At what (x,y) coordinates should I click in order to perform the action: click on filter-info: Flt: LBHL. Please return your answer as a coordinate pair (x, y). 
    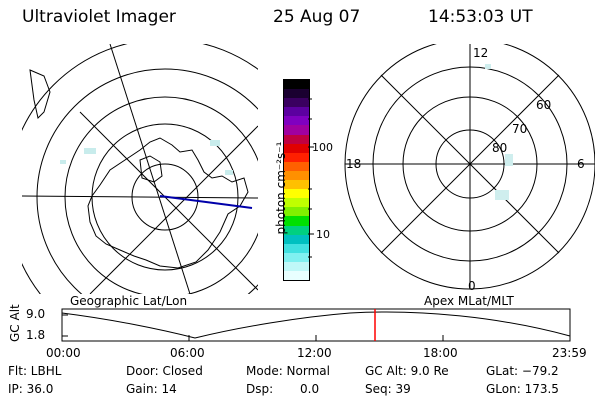
    Looking at the image, I should click on (35, 371).